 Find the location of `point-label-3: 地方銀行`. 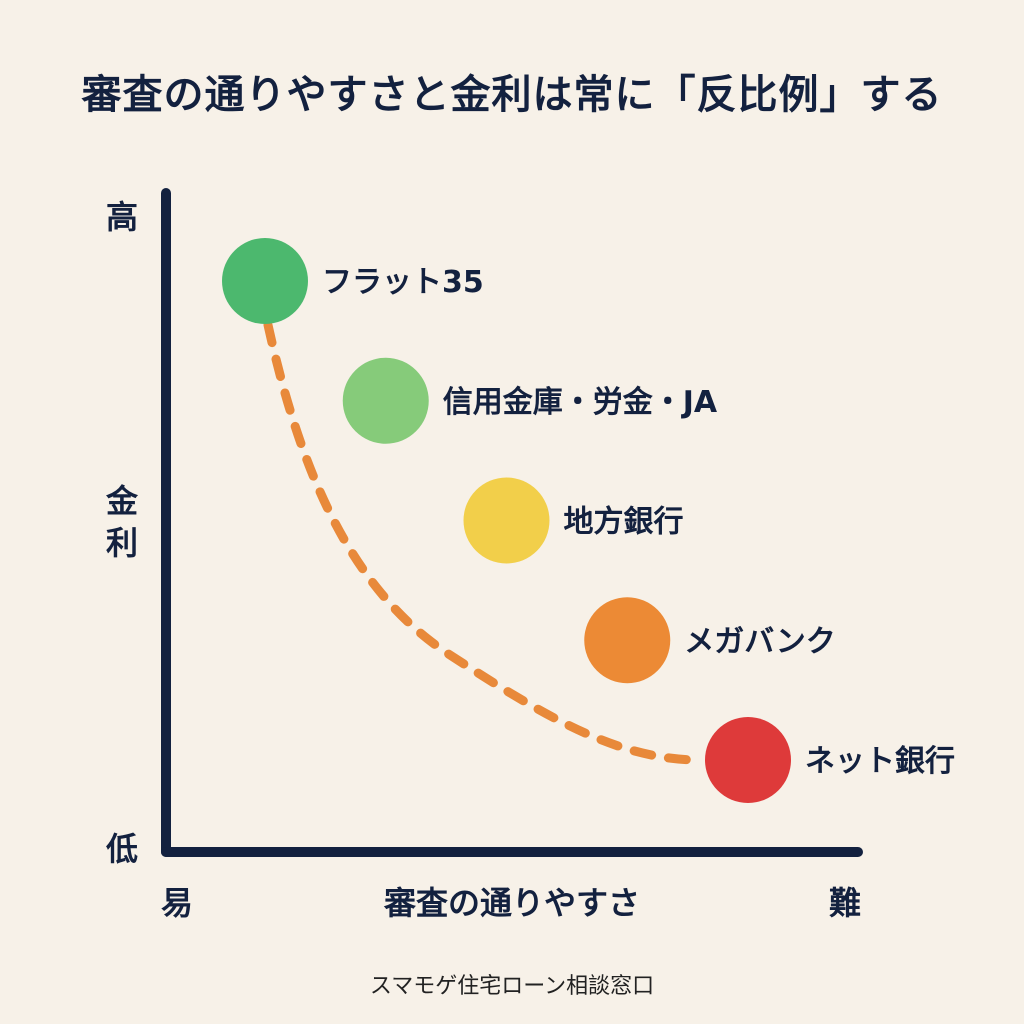

point-label-3: 地方銀行 is located at coordinates (624, 522).